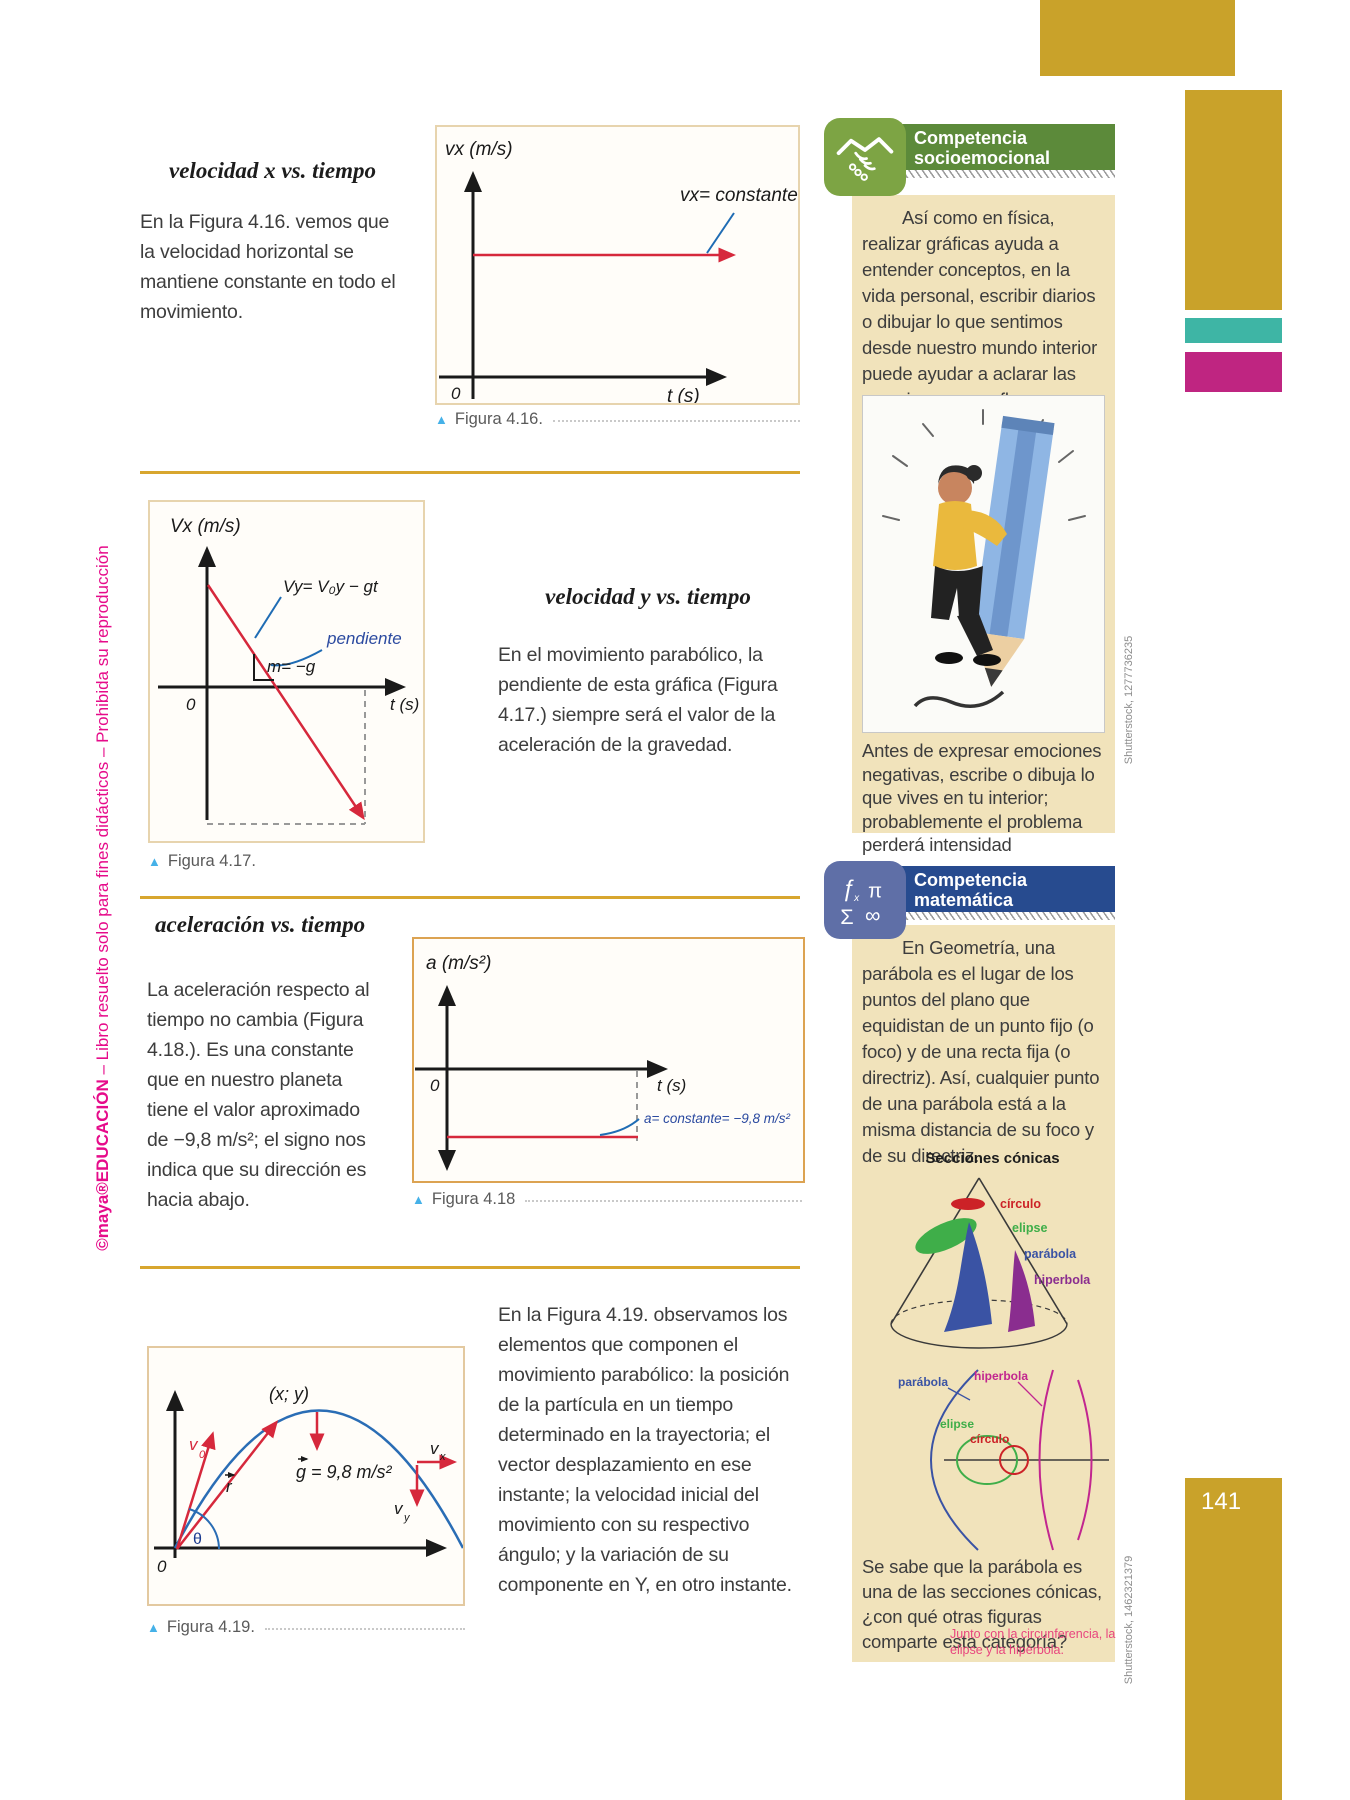  What do you see at coordinates (608, 1060) in the screenshot?
I see `figure-4-18: a (m/s²) 0 t (s) a= constante= −9,8 m/s²` at bounding box center [608, 1060].